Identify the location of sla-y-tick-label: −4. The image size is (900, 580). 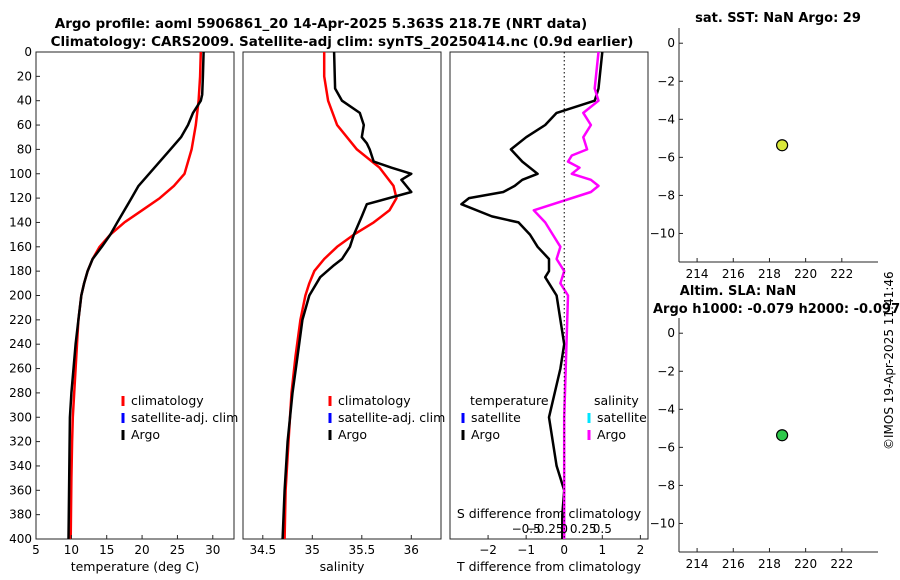
(666, 409).